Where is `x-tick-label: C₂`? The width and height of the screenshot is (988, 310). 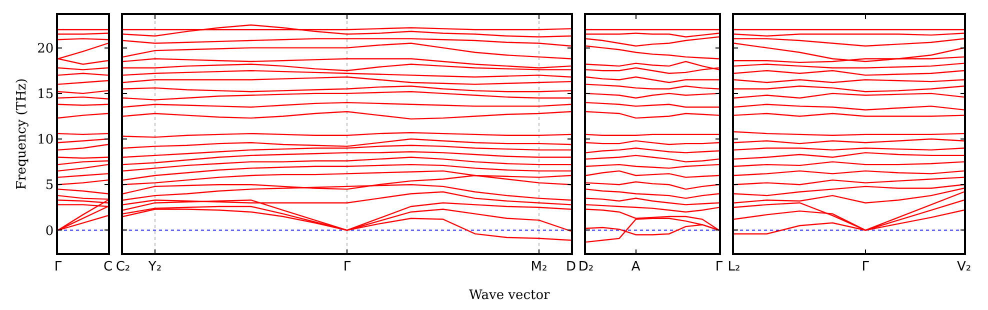
x-tick-label: C₂ is located at coordinates (123, 266).